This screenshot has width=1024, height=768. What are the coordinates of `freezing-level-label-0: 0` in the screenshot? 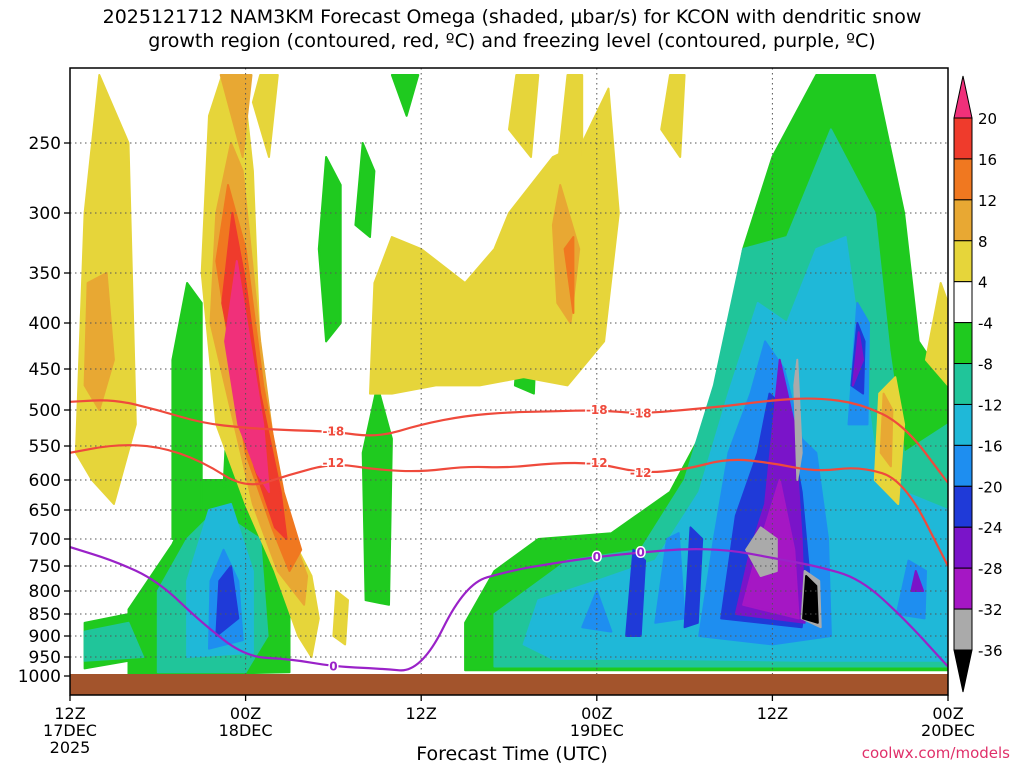 It's located at (333, 667).